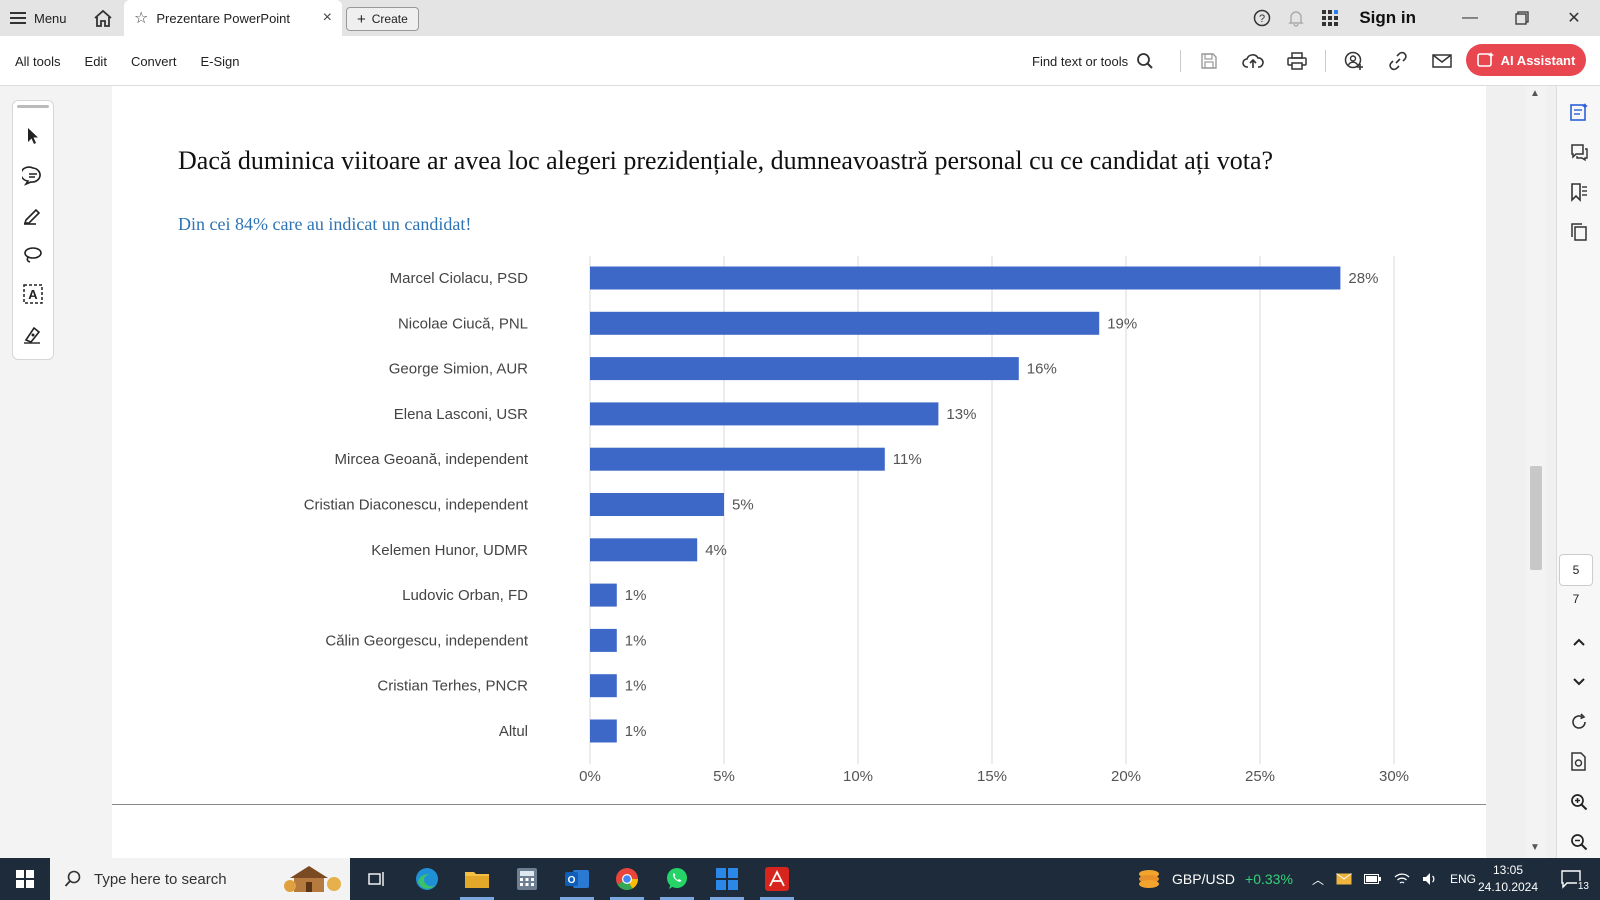 The width and height of the screenshot is (1600, 900). What do you see at coordinates (220, 61) in the screenshot?
I see `menu-e-sign: E-Sign` at bounding box center [220, 61].